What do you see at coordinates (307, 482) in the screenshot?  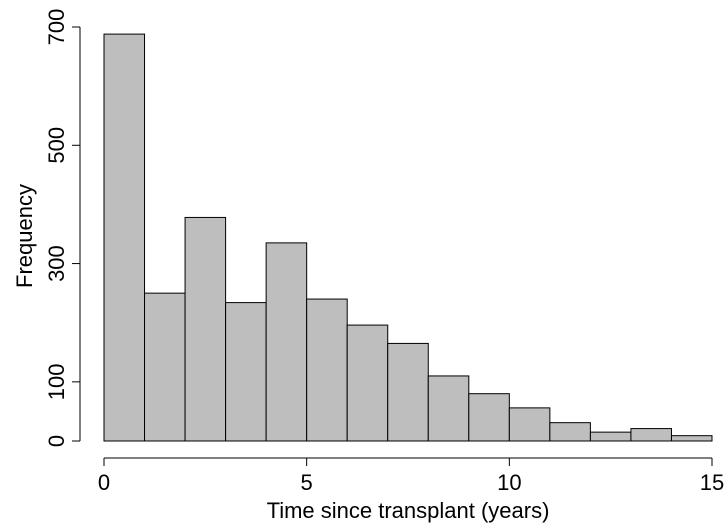 I see `x-tick-label-1: 5` at bounding box center [307, 482].